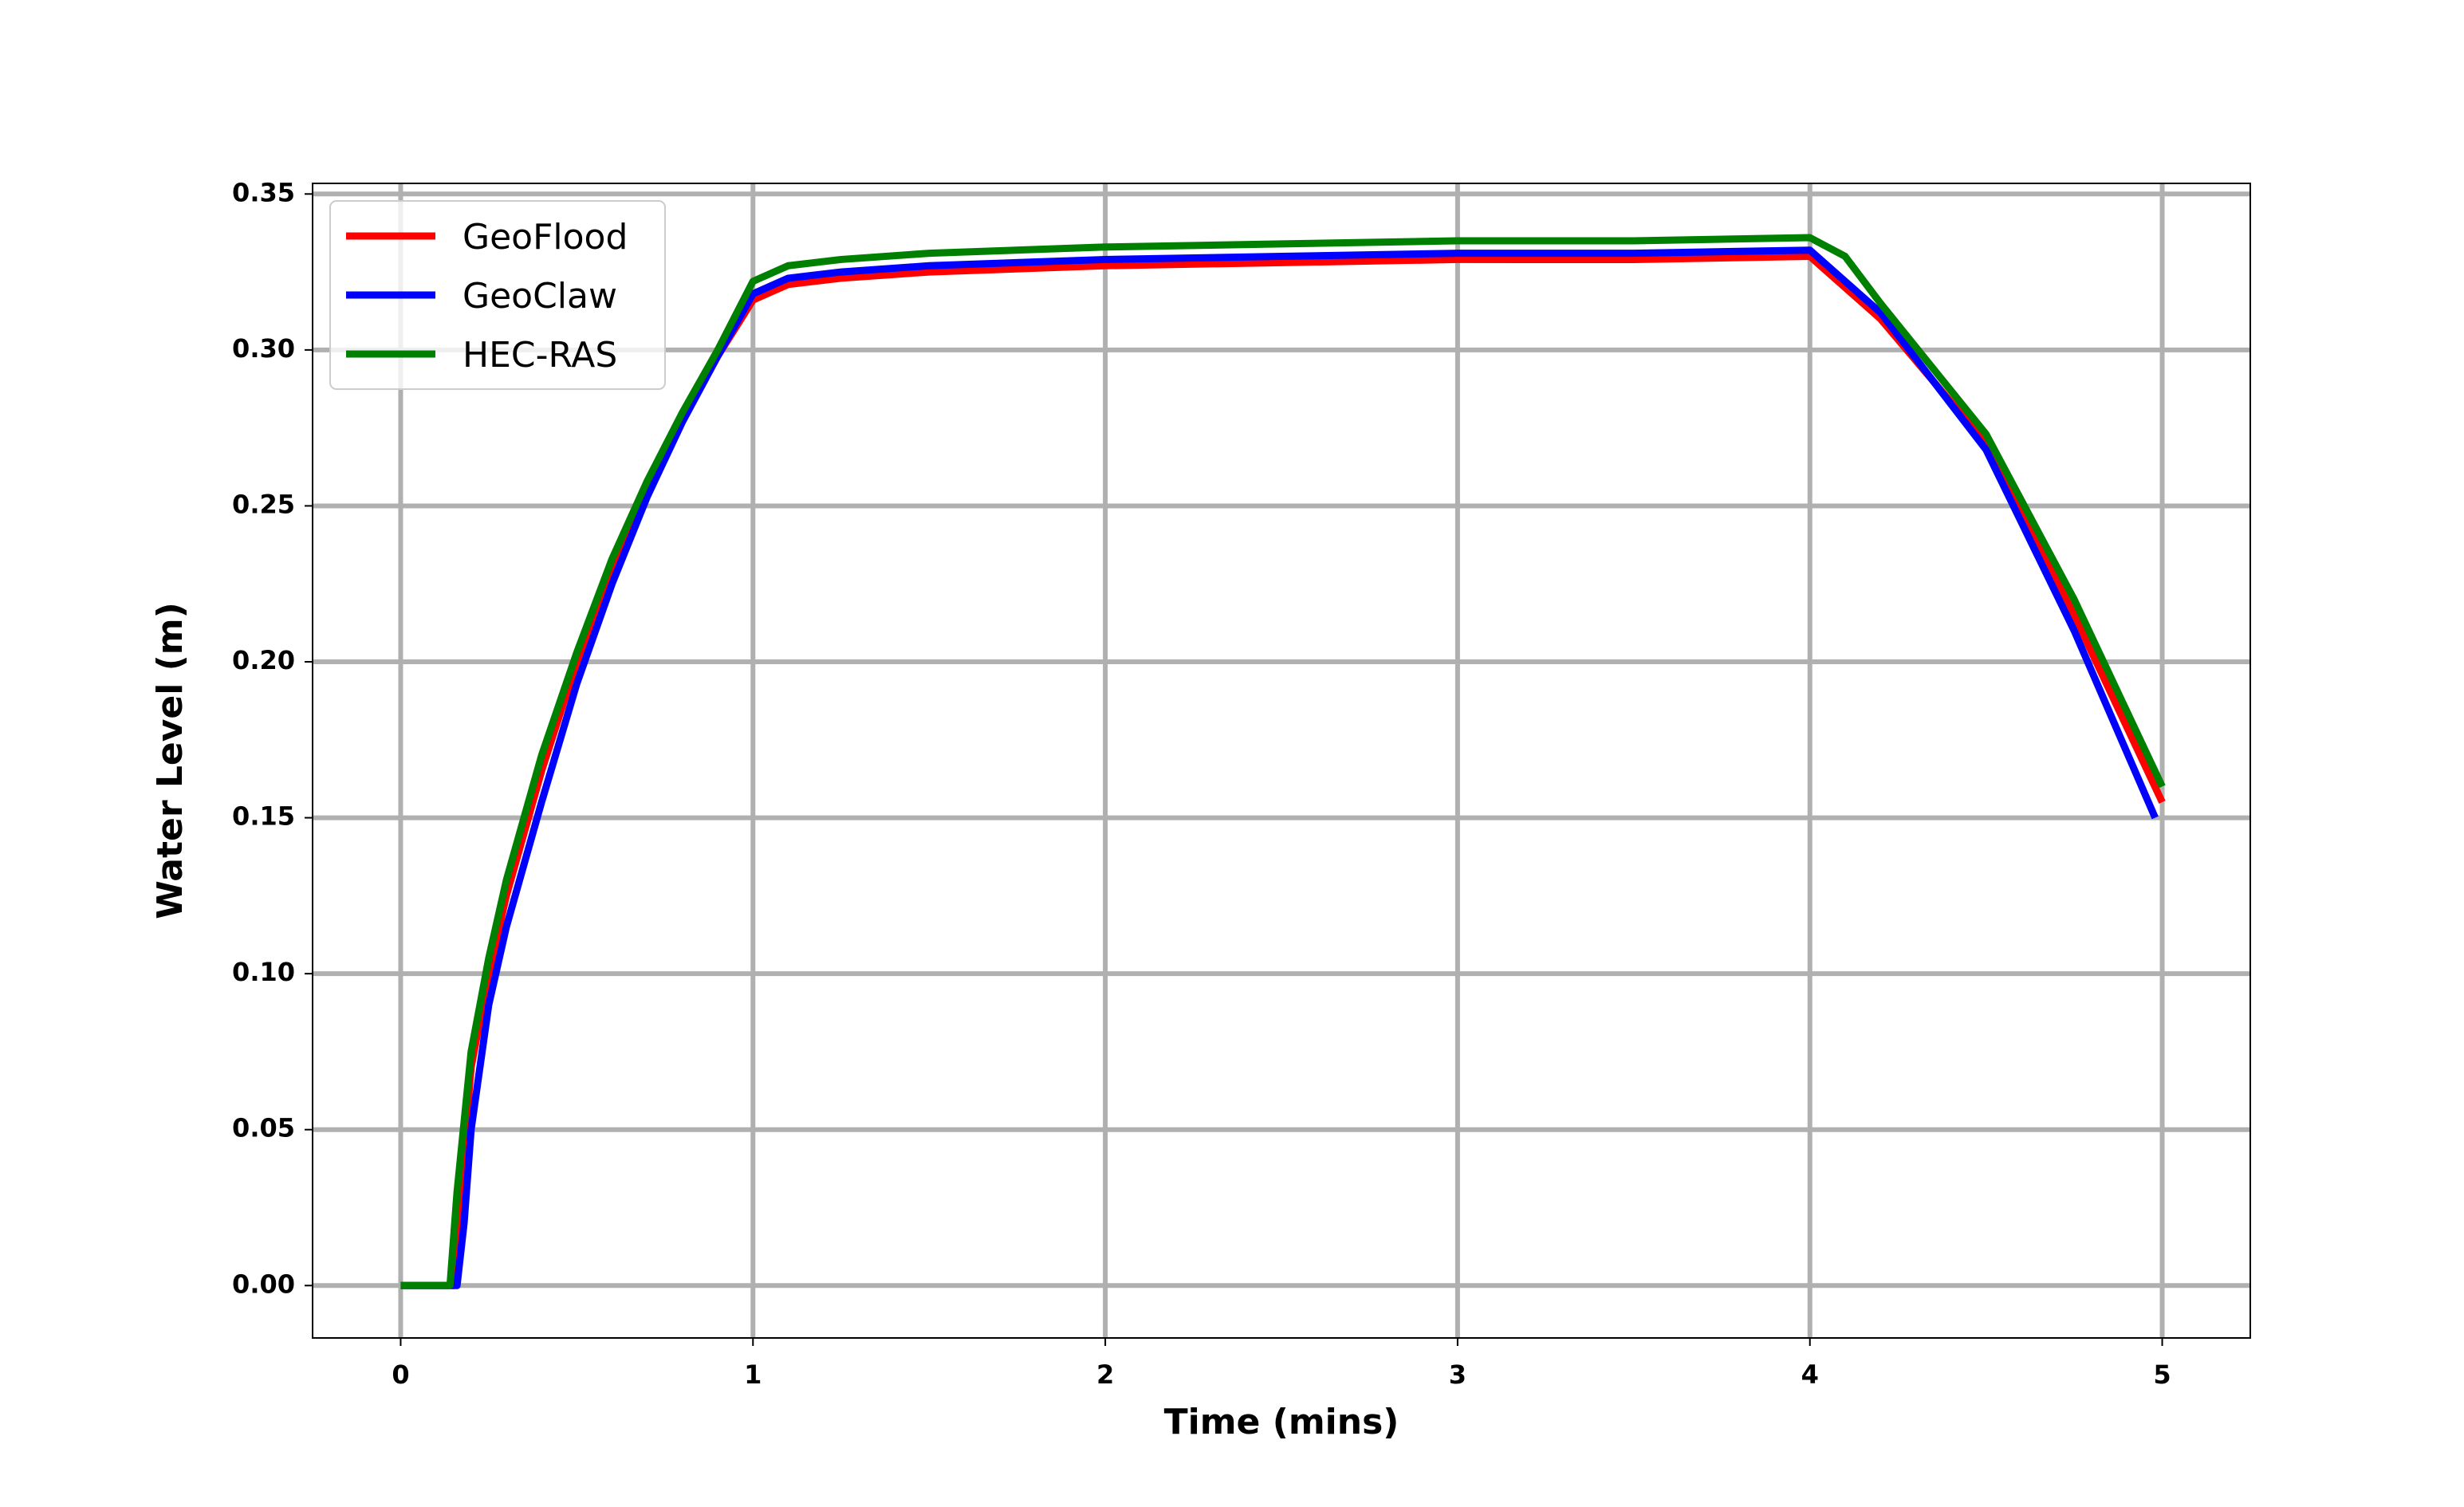 This screenshot has width=2464, height=1507. I want to click on y-tick-label: 0.20, so click(263, 660).